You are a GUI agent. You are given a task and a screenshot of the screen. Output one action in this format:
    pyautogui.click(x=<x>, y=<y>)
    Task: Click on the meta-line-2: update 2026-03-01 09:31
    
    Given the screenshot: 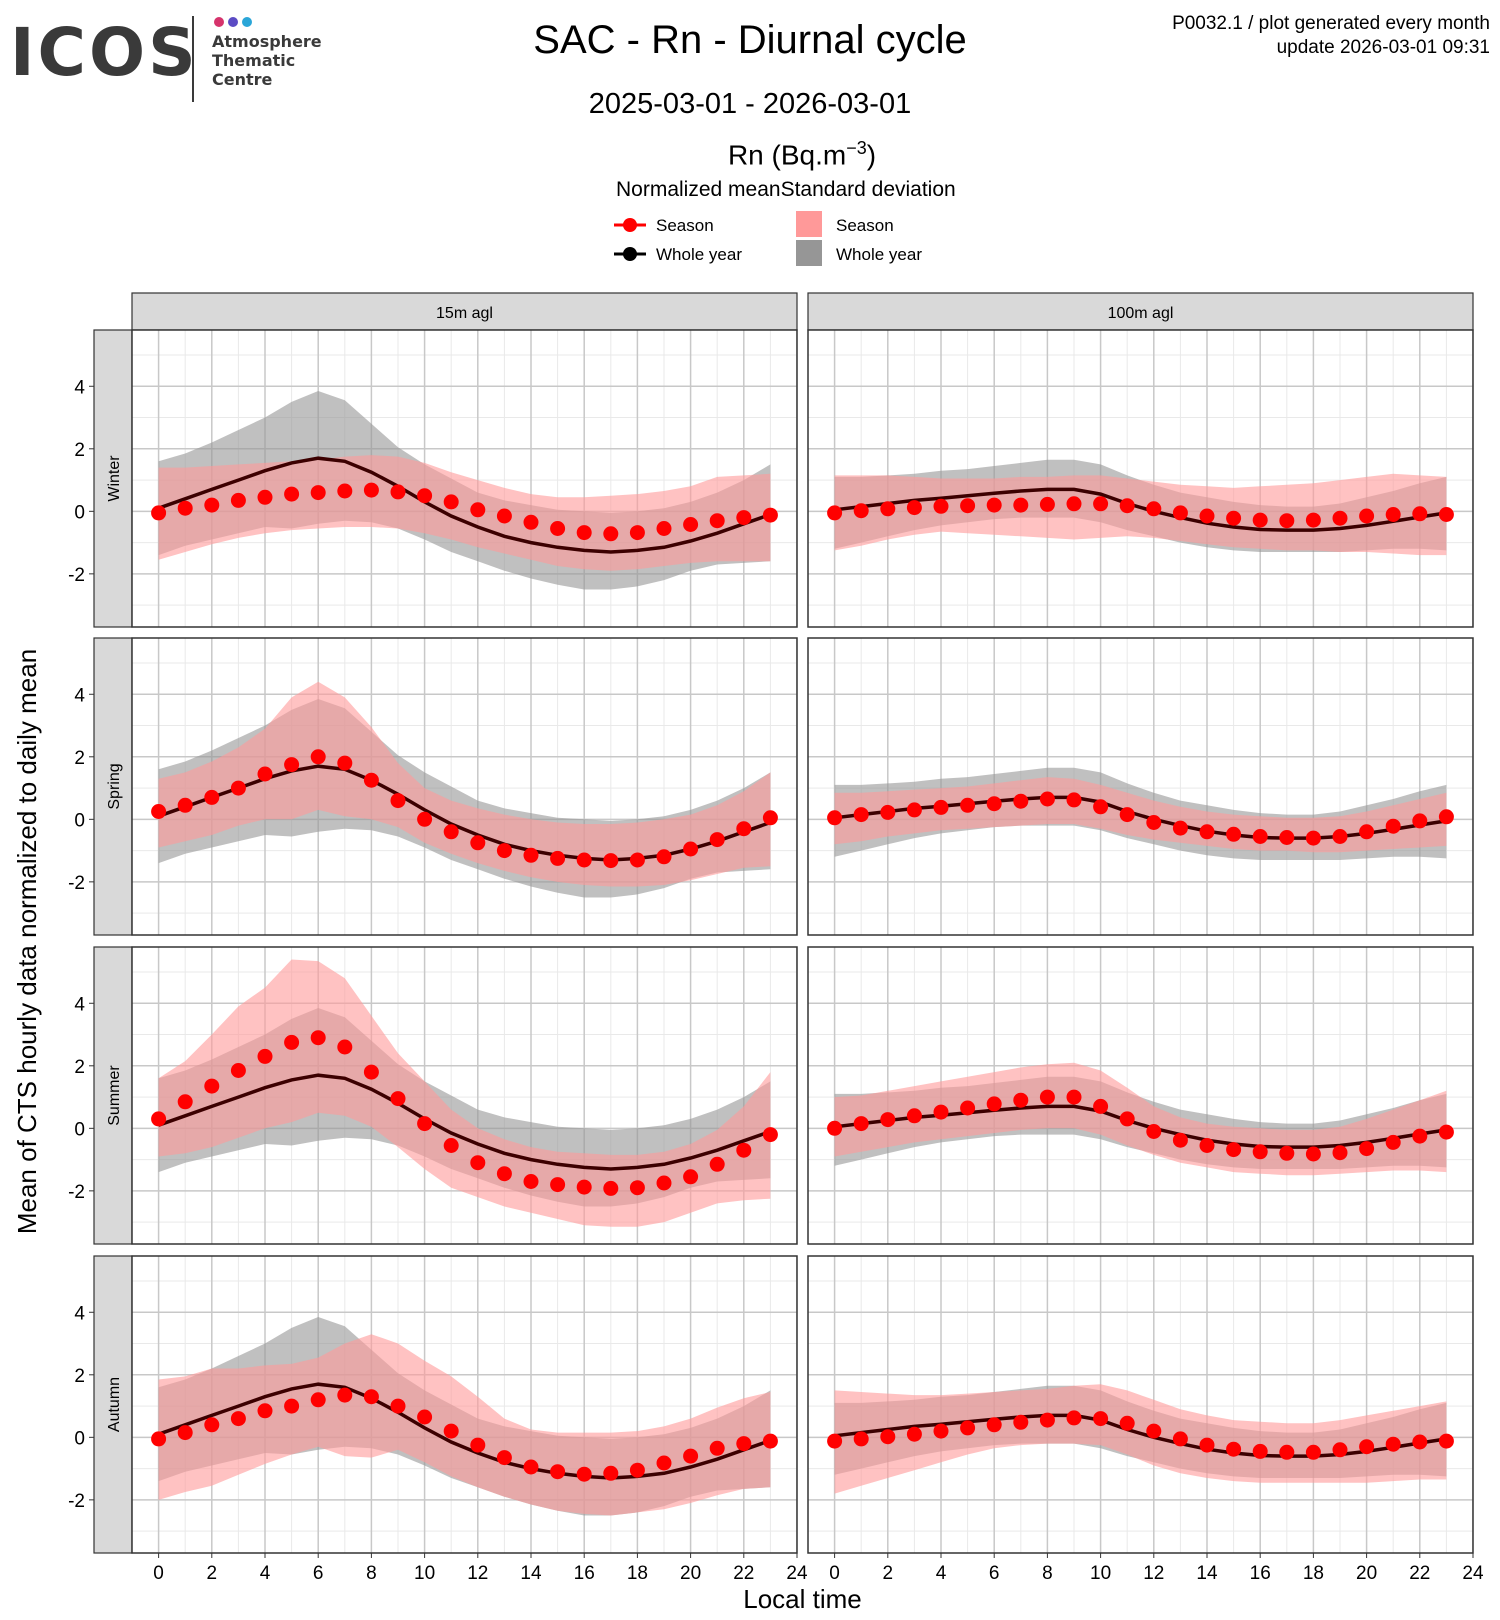 What is the action you would take?
    pyautogui.click(x=1383, y=47)
    